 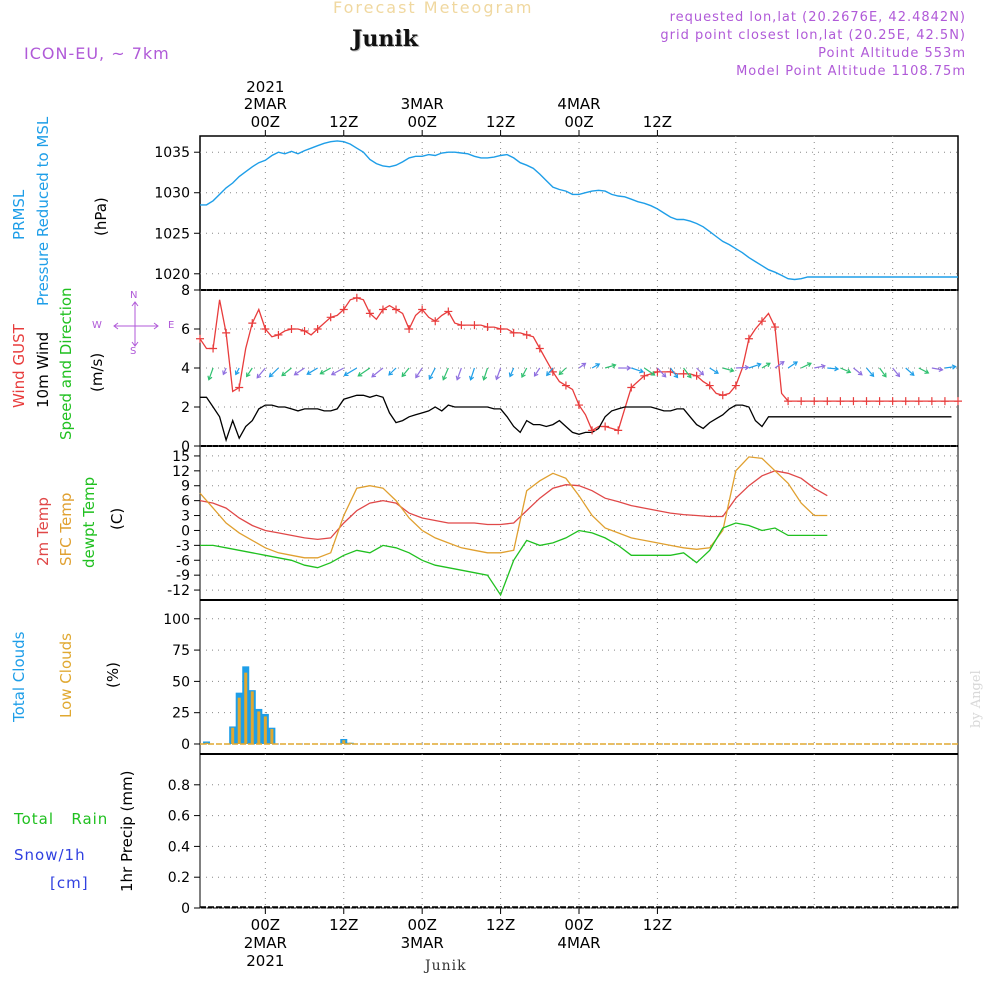 What do you see at coordinates (181, 651) in the screenshot?
I see `y-tick-label: 75` at bounding box center [181, 651].